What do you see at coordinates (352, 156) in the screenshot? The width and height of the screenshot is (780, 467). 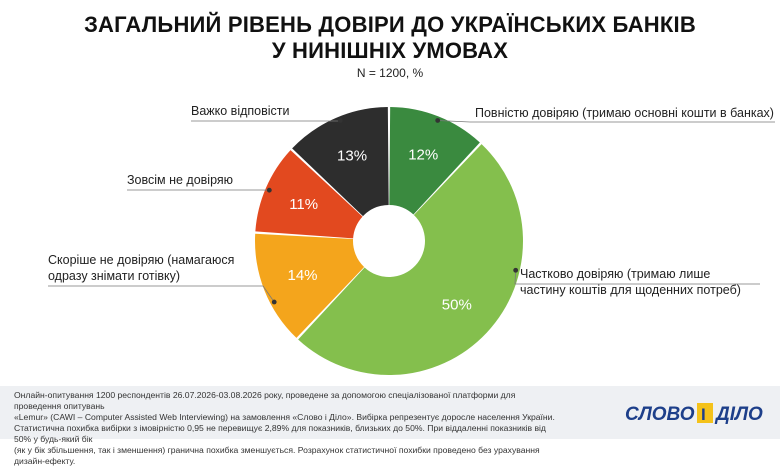 I see `pct-hard-to-say: 13%` at bounding box center [352, 156].